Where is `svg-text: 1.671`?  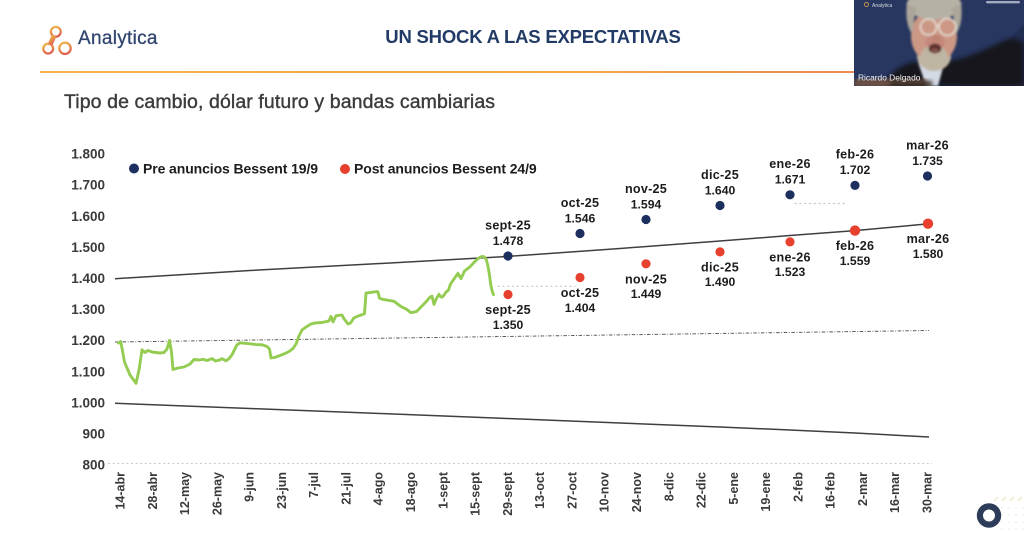 svg-text: 1.671 is located at coordinates (790, 180).